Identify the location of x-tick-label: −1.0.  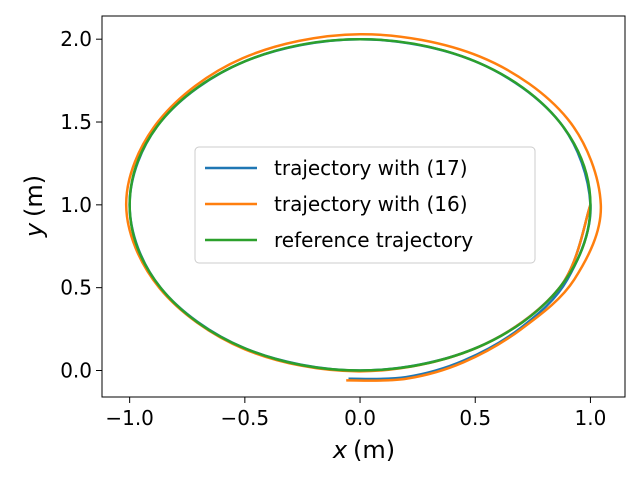
(129, 418).